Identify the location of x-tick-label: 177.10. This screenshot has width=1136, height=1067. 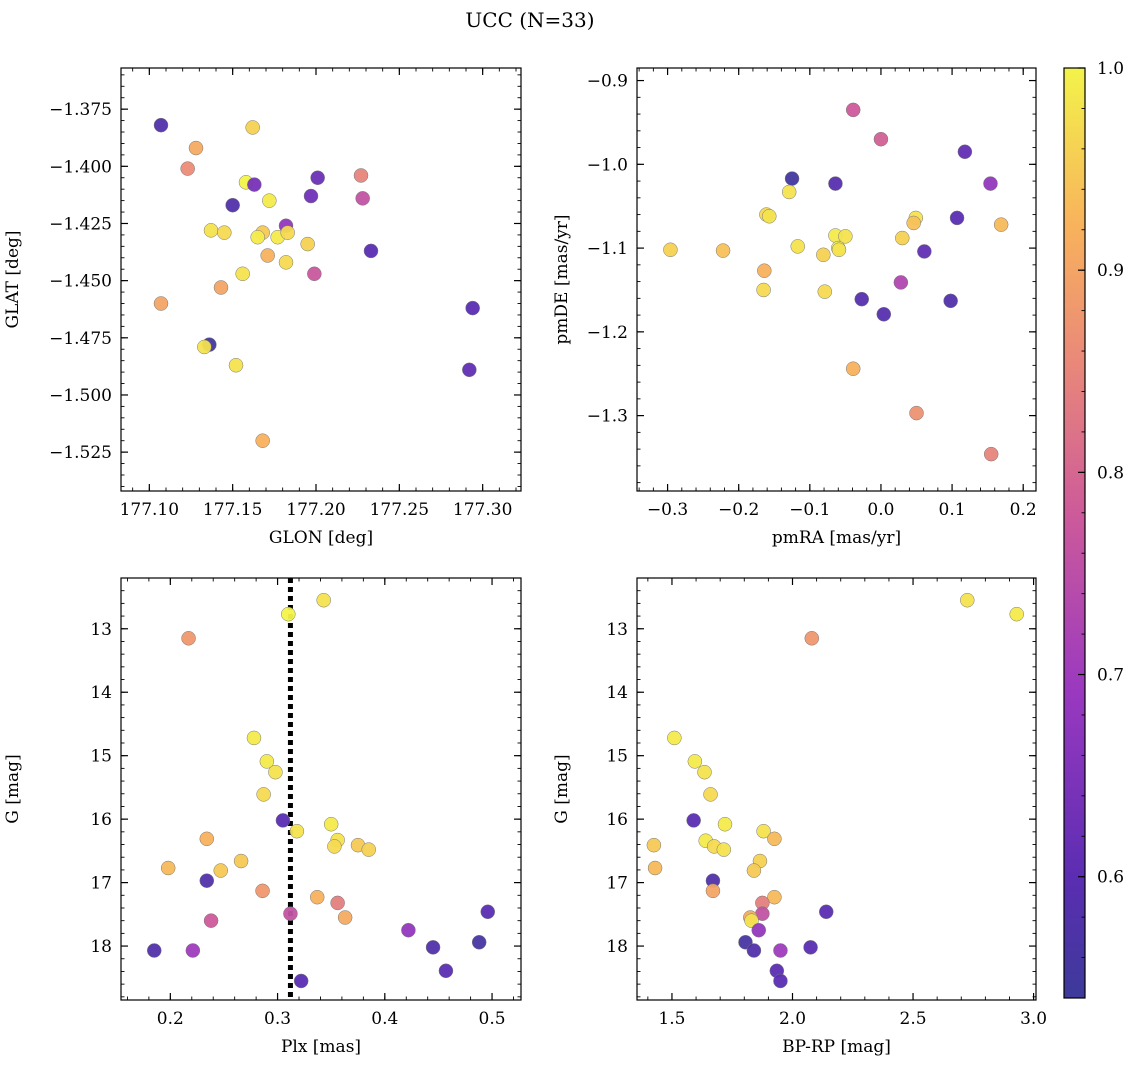
(149, 510).